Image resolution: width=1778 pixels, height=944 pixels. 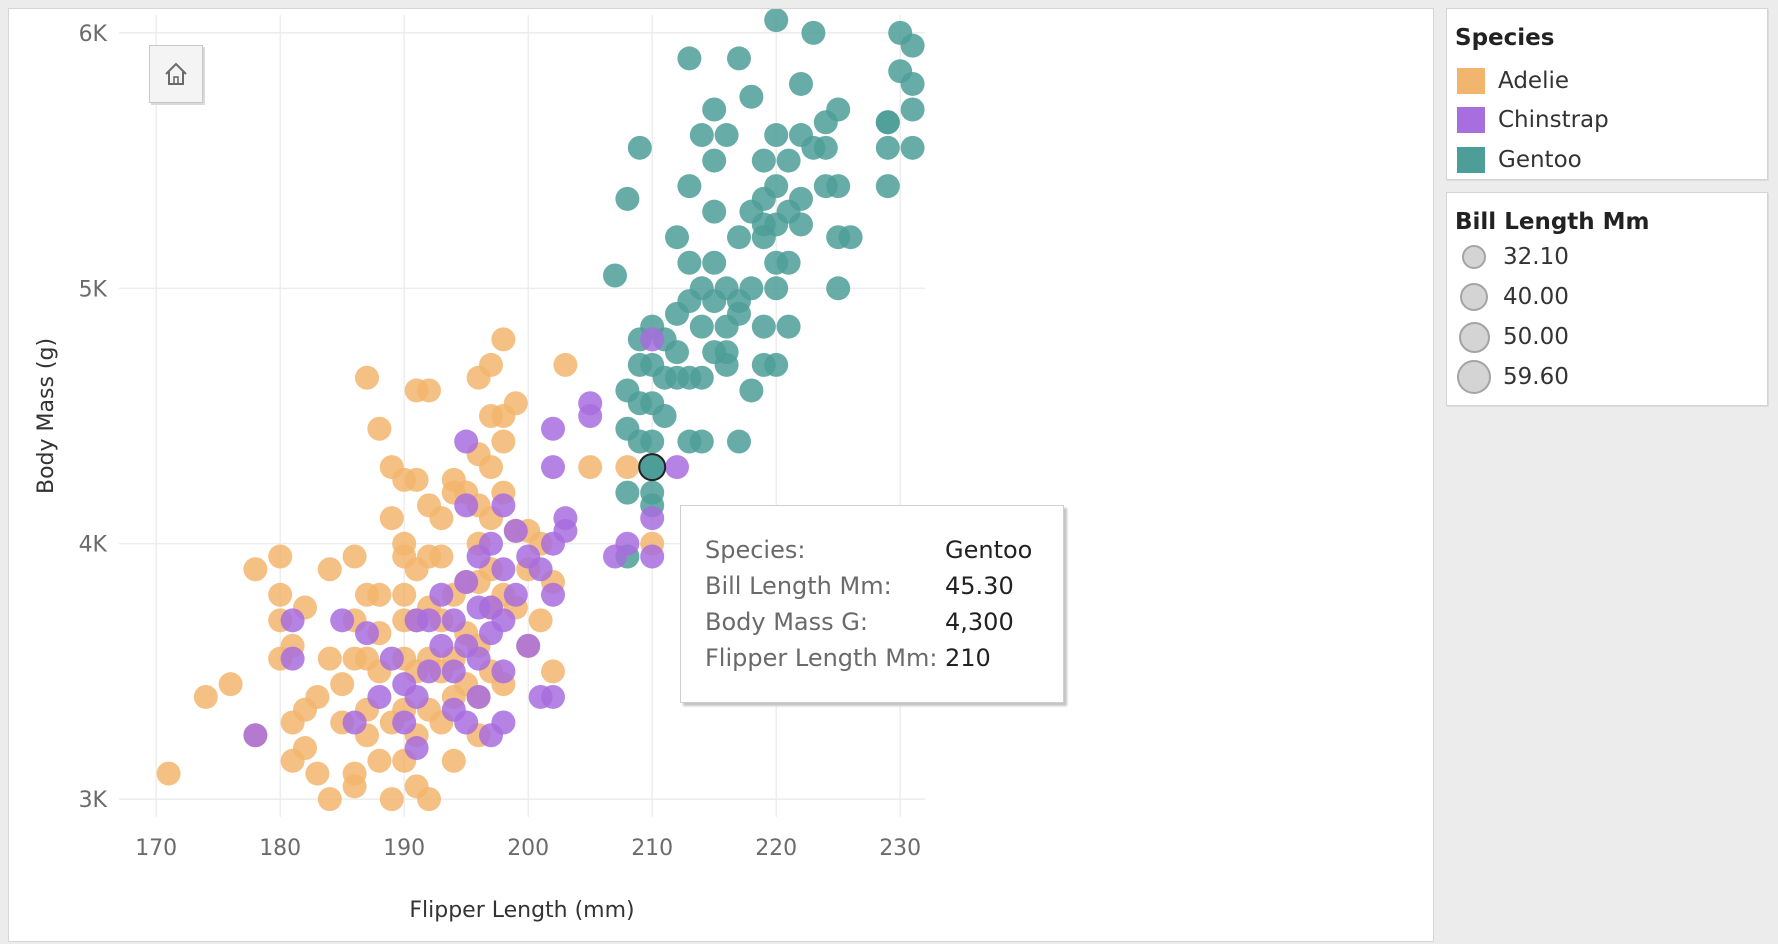 I want to click on legend-item-adelie: Adelie, so click(x=1513, y=81).